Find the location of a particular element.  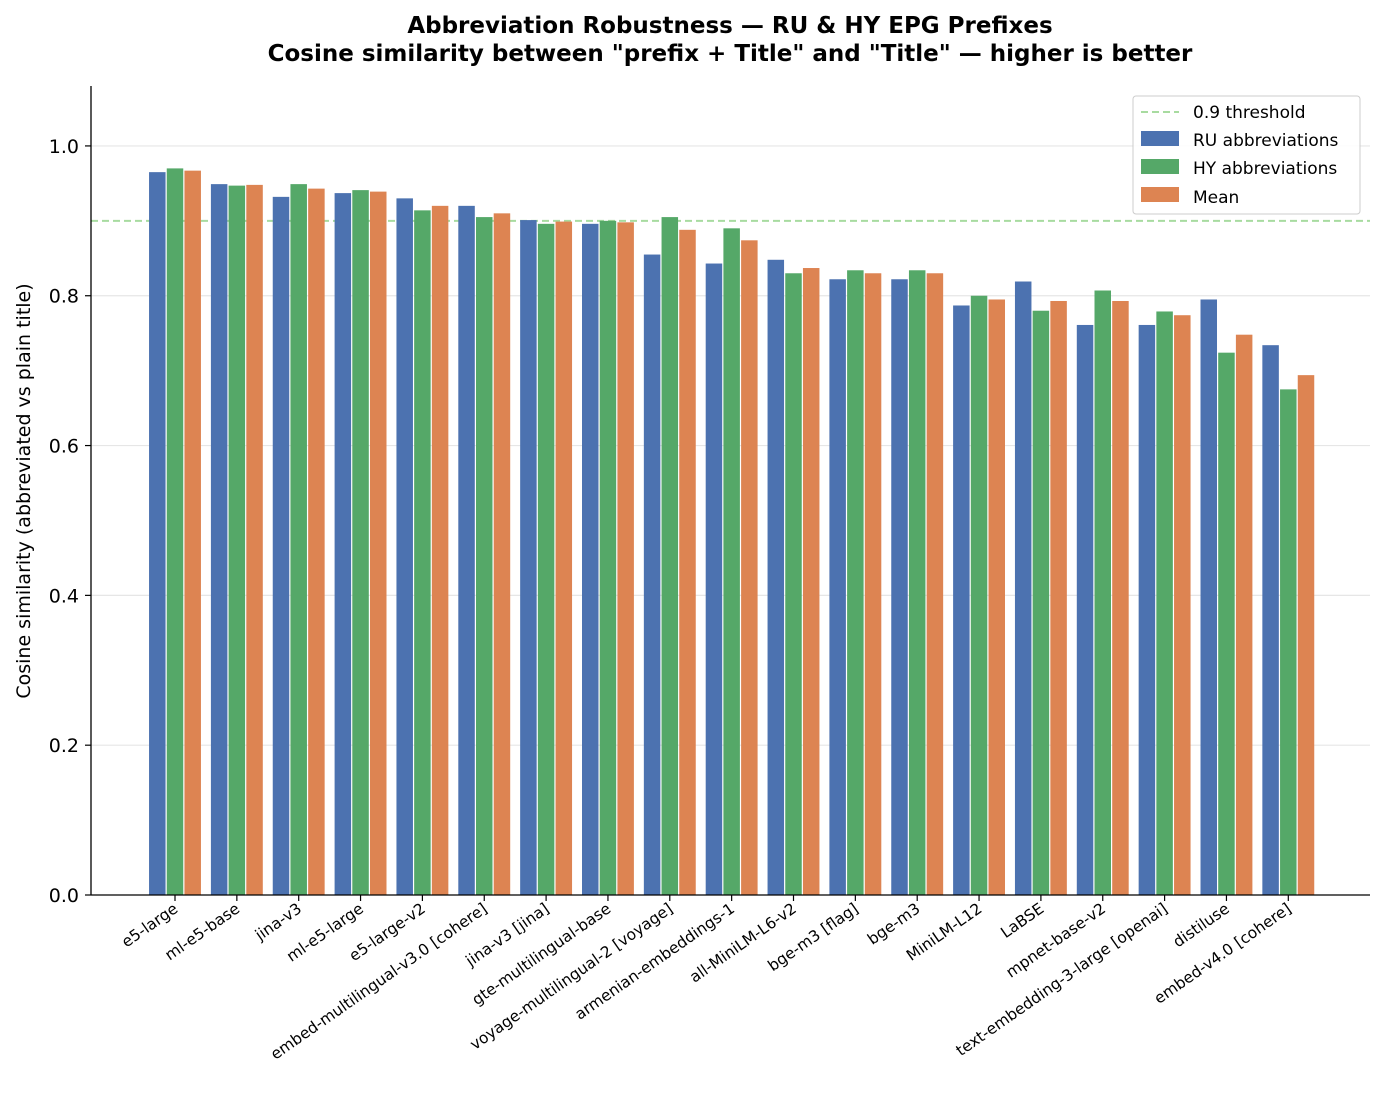

y-tick-label: 0.4 is located at coordinates (64, 596).